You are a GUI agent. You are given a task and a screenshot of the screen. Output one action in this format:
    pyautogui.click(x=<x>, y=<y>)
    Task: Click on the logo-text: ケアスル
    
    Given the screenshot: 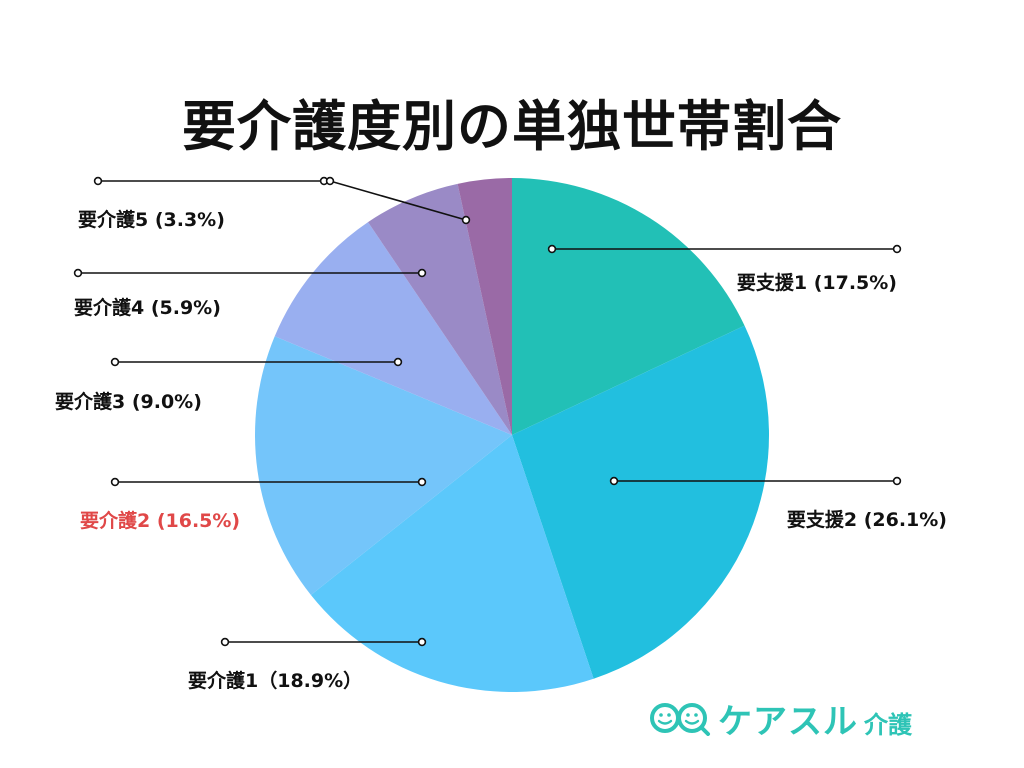 What is the action you would take?
    pyautogui.click(x=788, y=721)
    